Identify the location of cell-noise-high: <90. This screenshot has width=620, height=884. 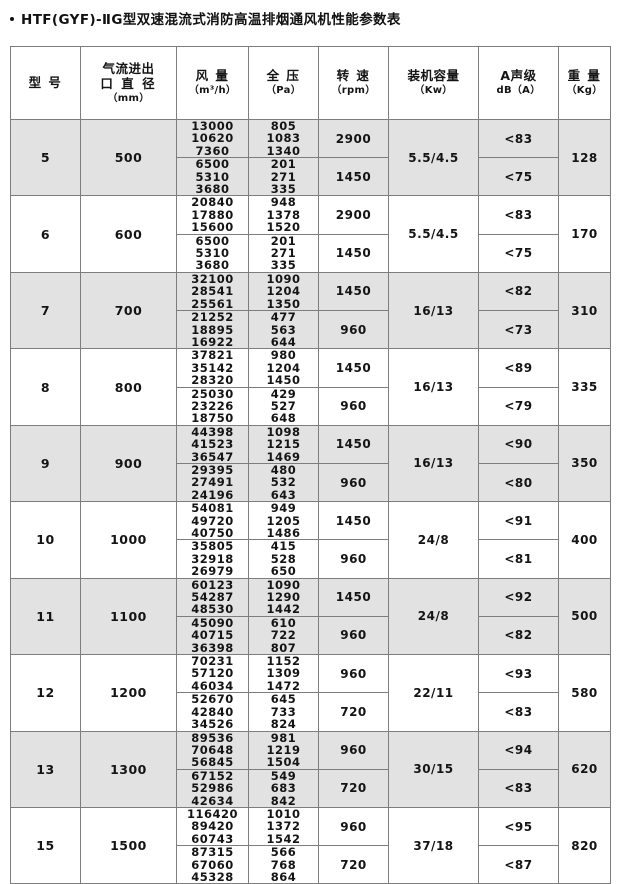
(518, 444).